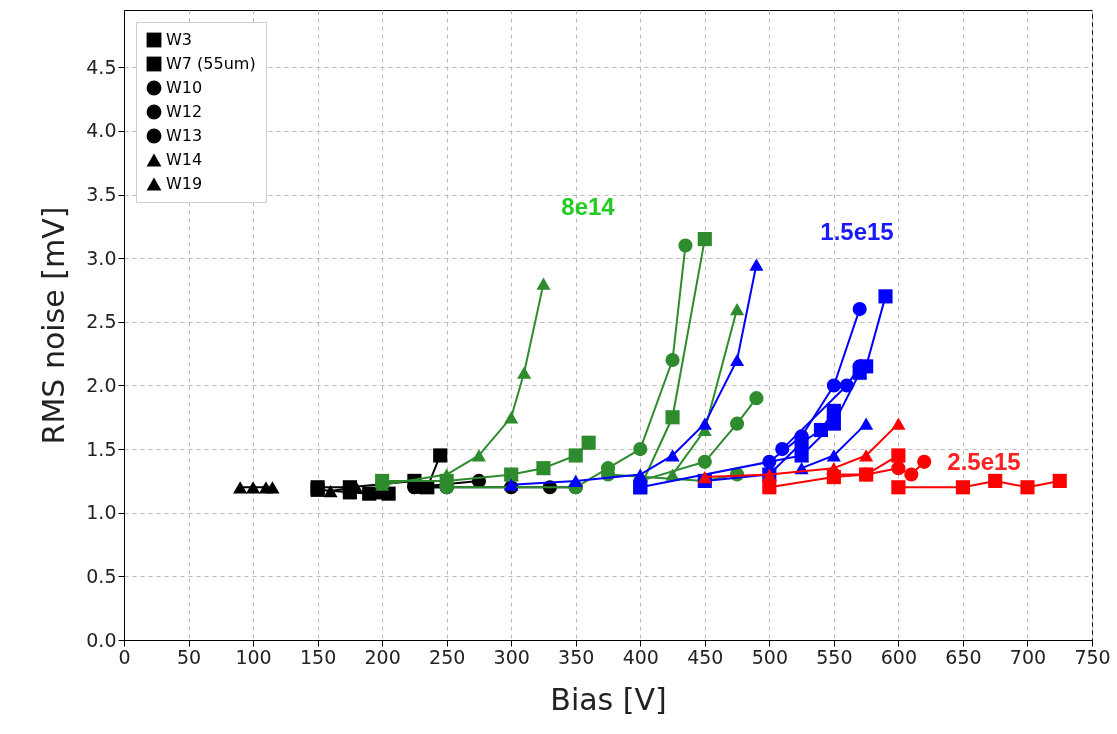  I want to click on legend-label: W13, so click(184, 135).